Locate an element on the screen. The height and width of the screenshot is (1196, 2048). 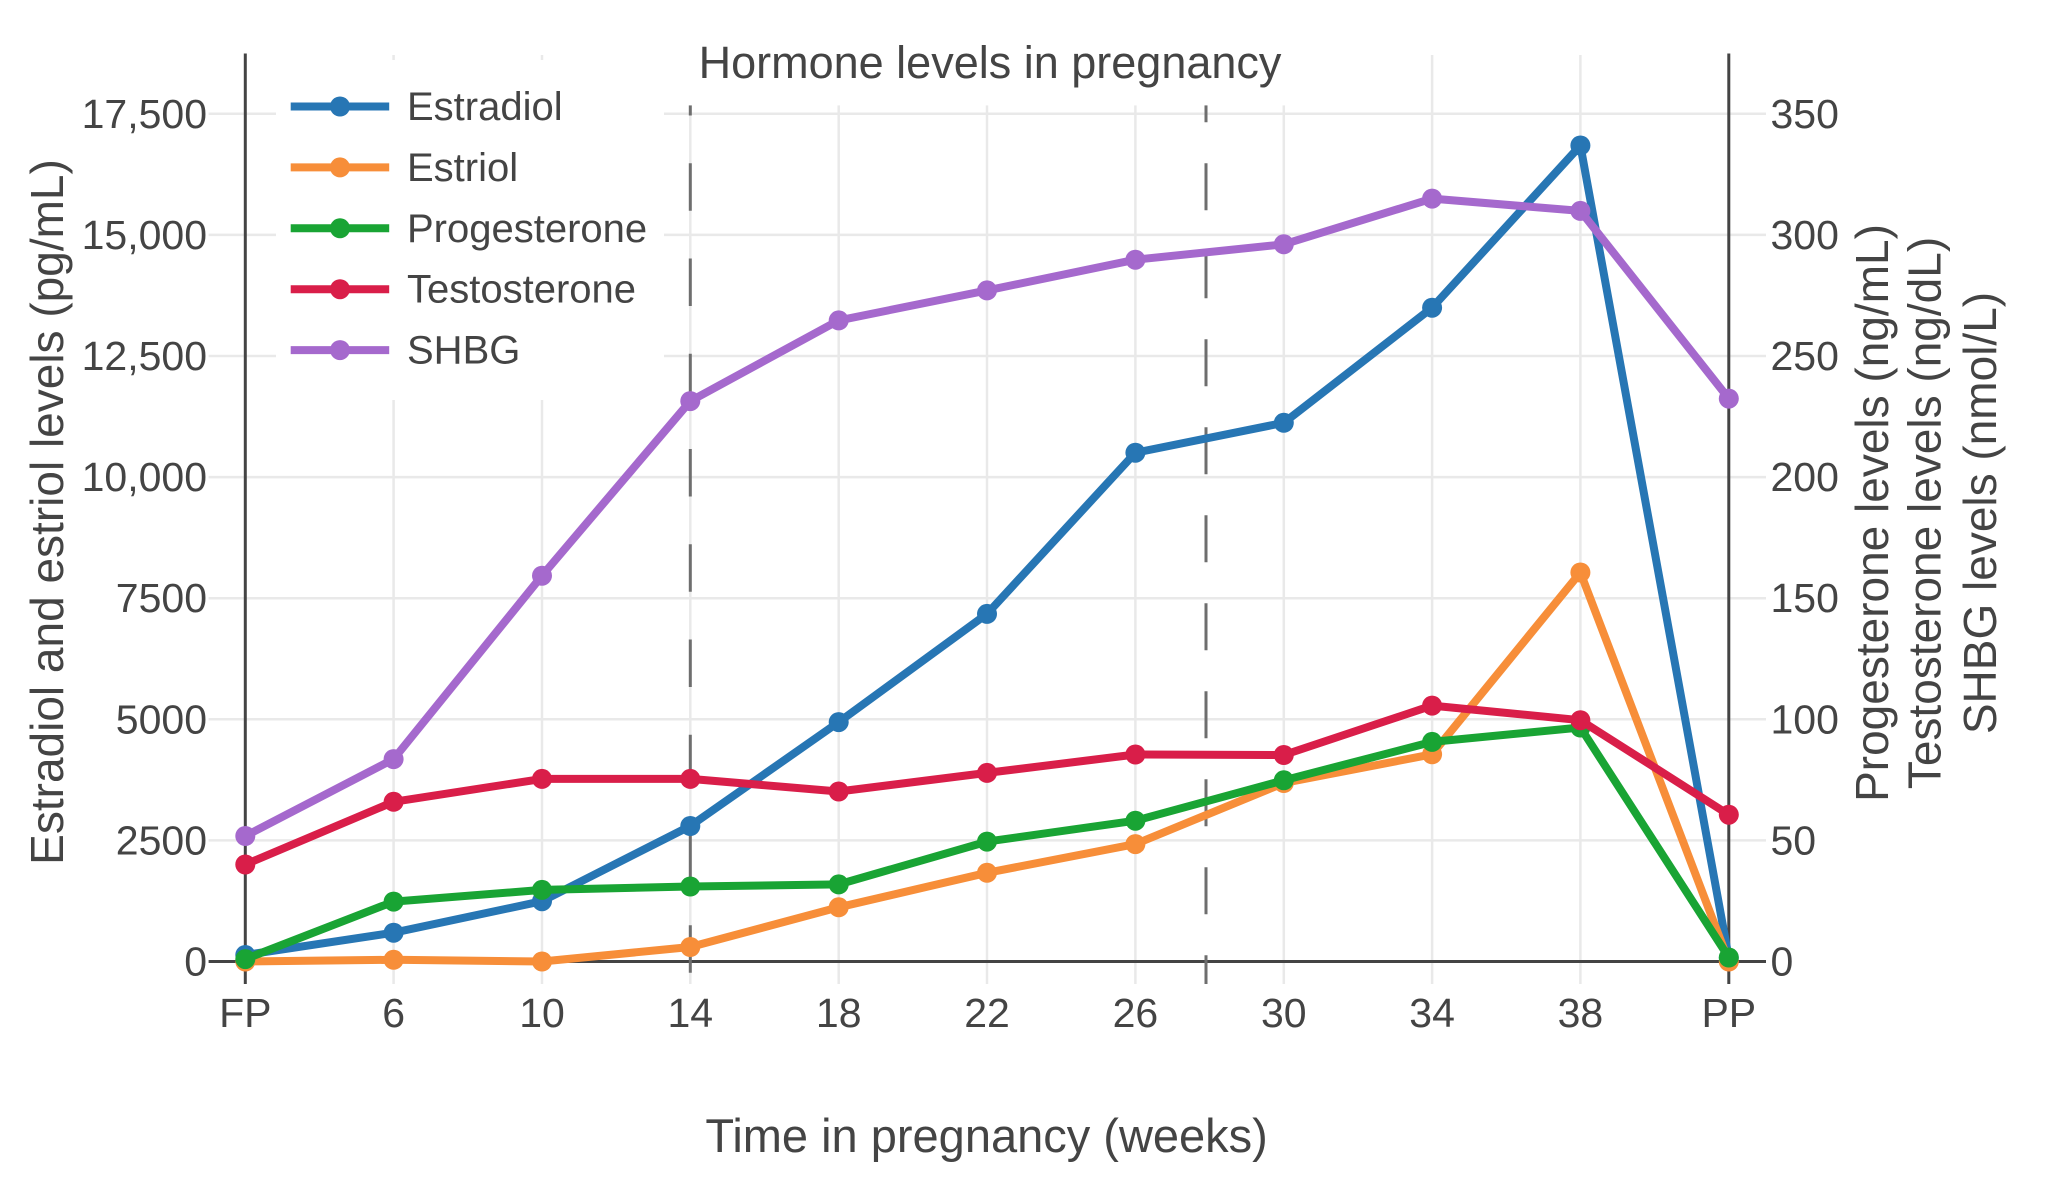
svg-text: Time in pregnancy (weeks) is located at coordinates (986, 1135).